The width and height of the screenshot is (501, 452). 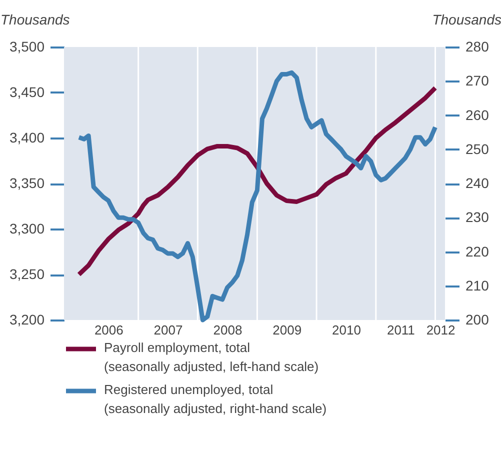 What do you see at coordinates (478, 217) in the screenshot?
I see `y2-tick-label: 230` at bounding box center [478, 217].